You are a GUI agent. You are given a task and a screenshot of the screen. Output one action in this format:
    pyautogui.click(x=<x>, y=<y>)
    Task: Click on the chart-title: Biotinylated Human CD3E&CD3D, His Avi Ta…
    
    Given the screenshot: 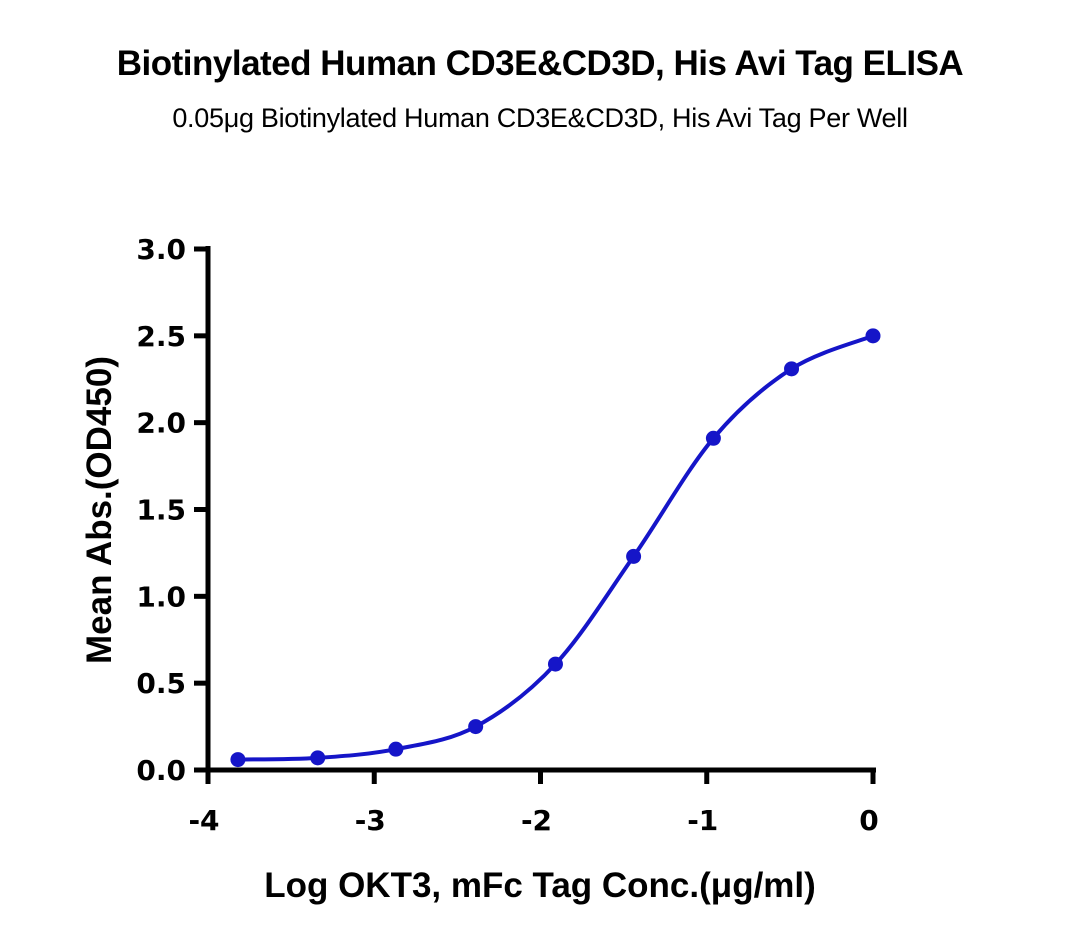 What is the action you would take?
    pyautogui.click(x=540, y=63)
    